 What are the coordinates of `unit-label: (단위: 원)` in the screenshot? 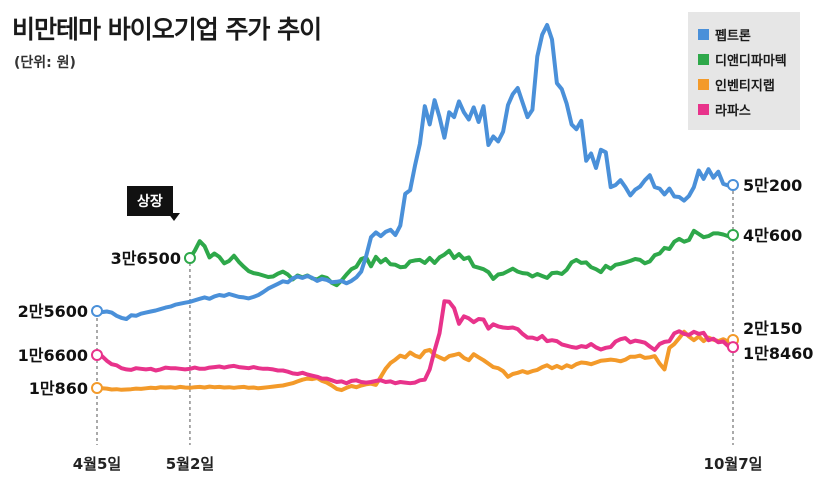 It's located at (45, 63).